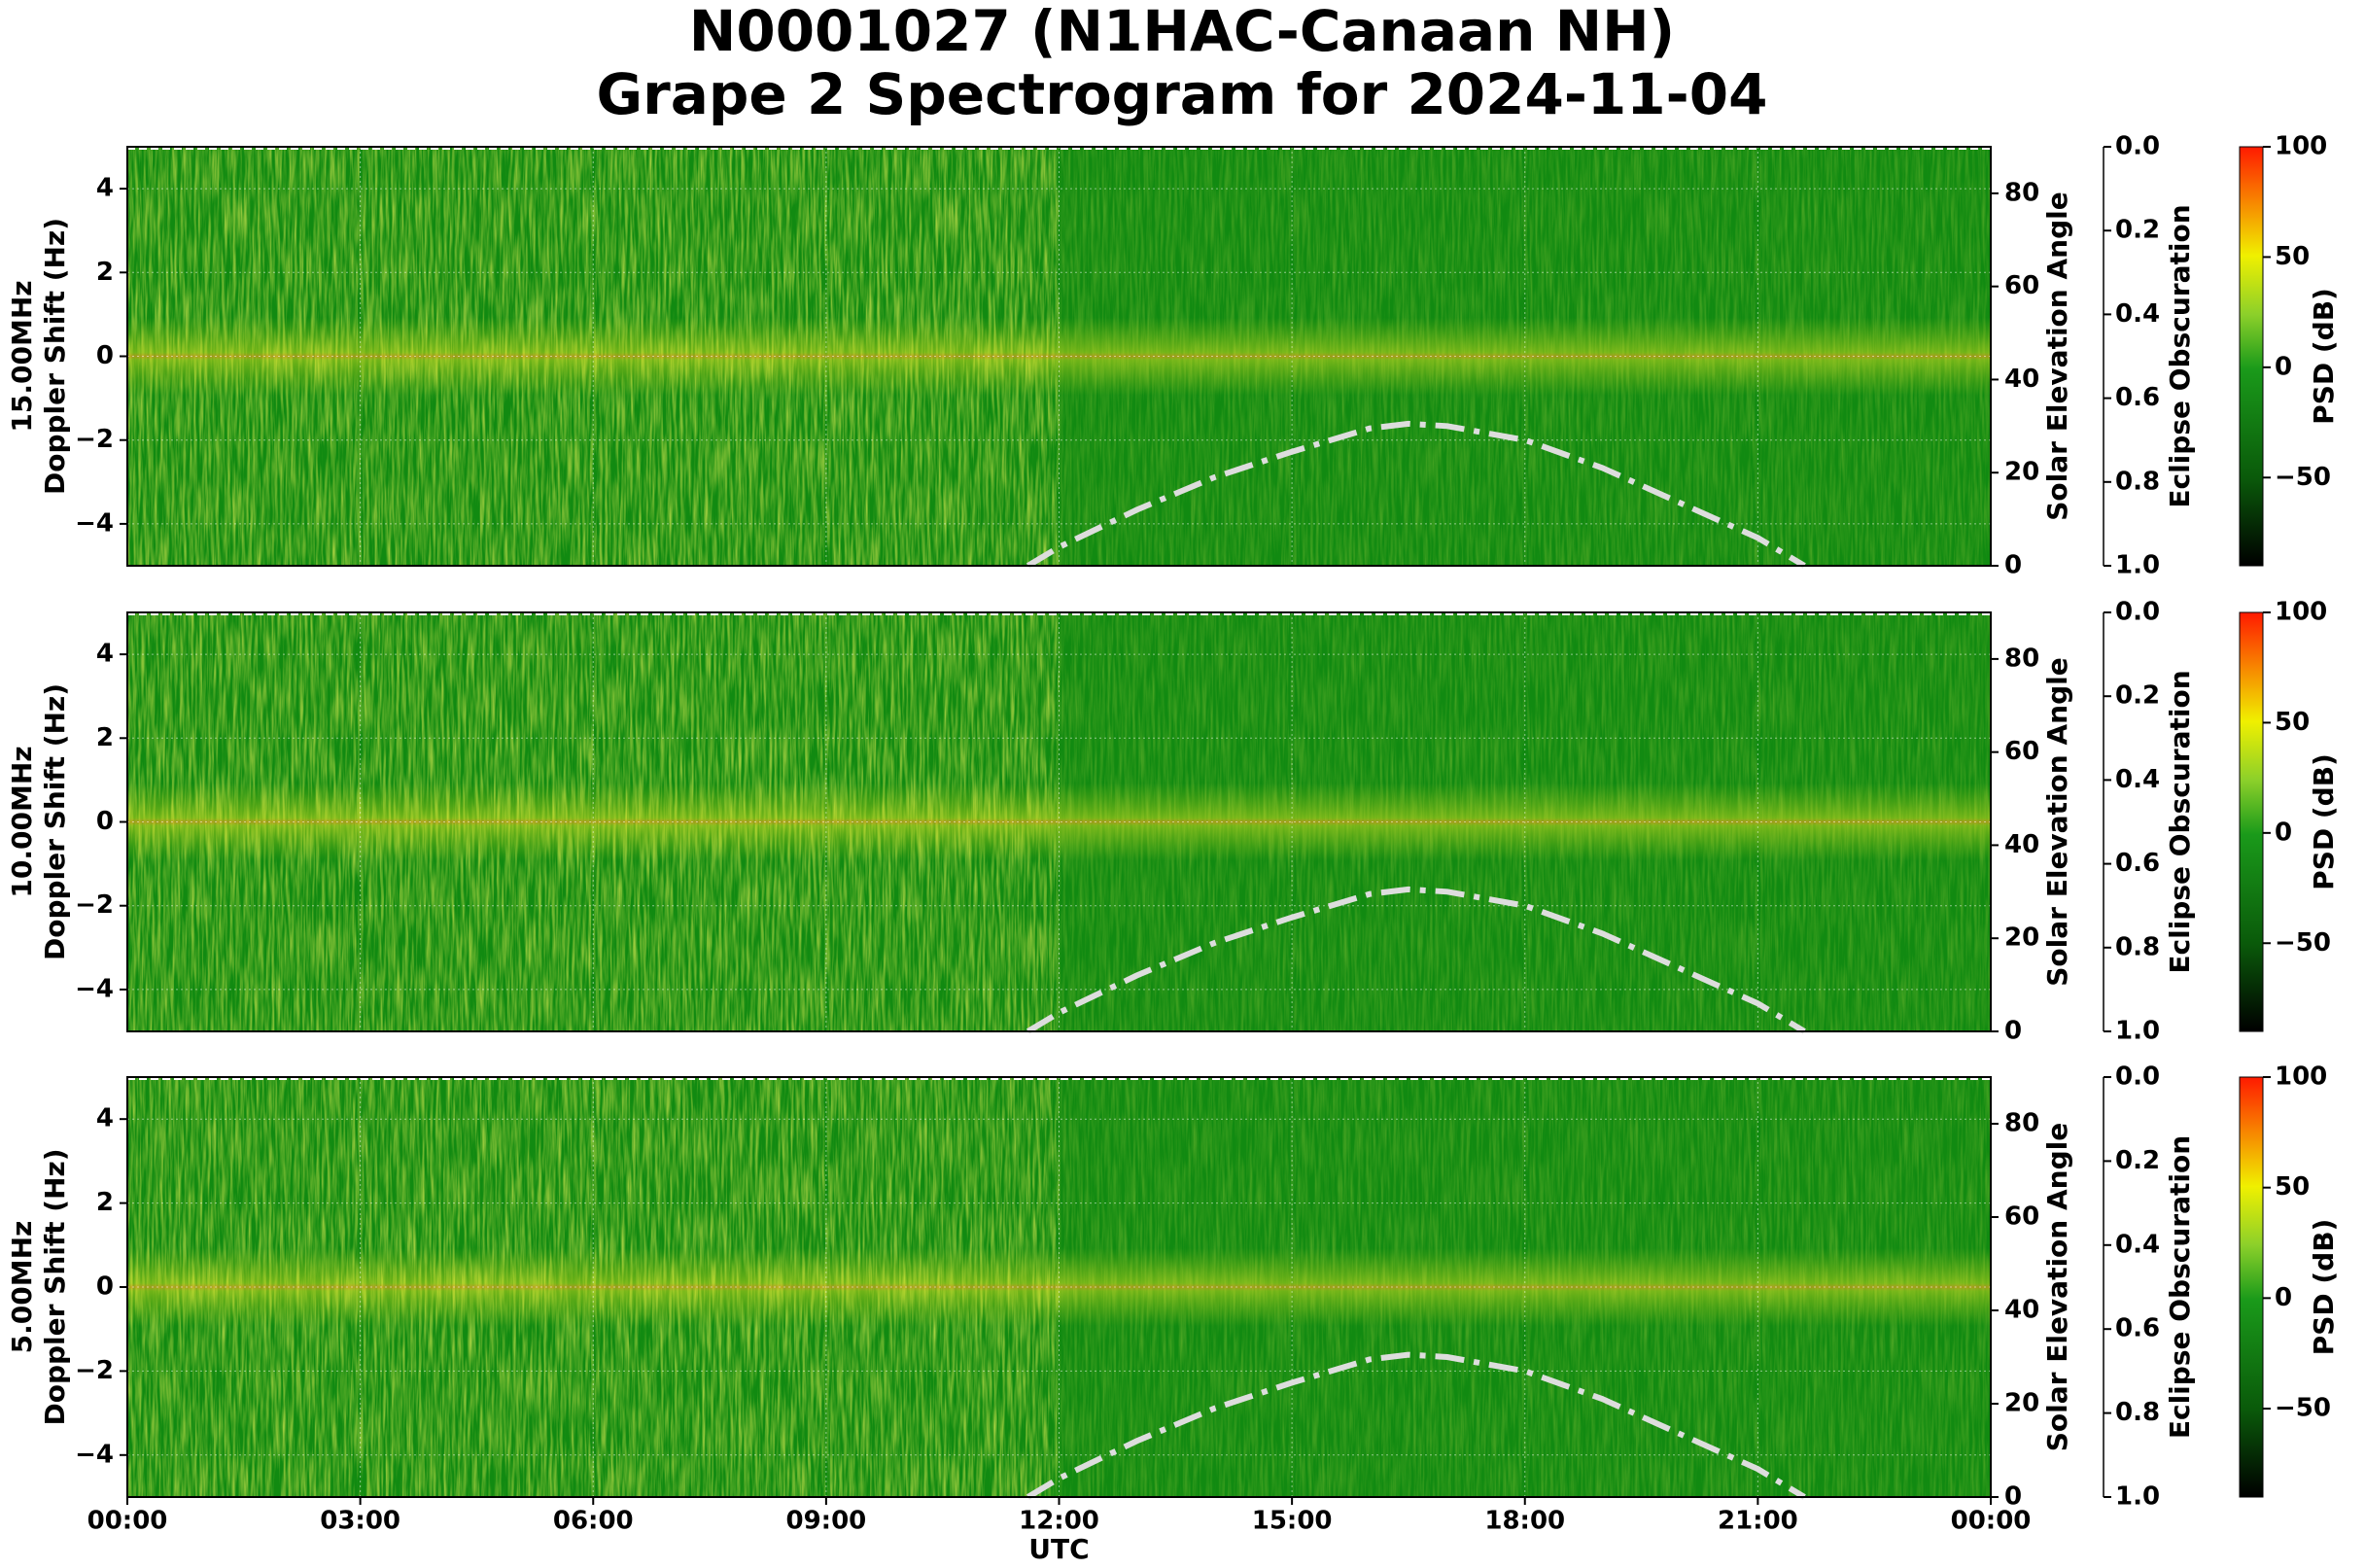 The image size is (2365, 1568). What do you see at coordinates (22, 1287) in the screenshot?
I see `y-axis-label: 5.00MHz` at bounding box center [22, 1287].